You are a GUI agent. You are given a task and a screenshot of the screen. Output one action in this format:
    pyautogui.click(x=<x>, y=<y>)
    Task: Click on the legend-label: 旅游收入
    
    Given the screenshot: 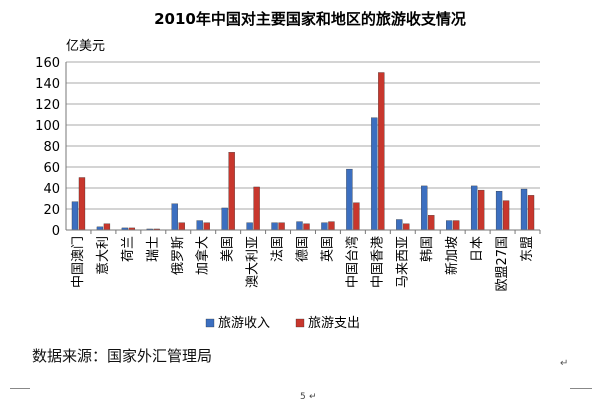 What is the action you would take?
    pyautogui.click(x=244, y=323)
    